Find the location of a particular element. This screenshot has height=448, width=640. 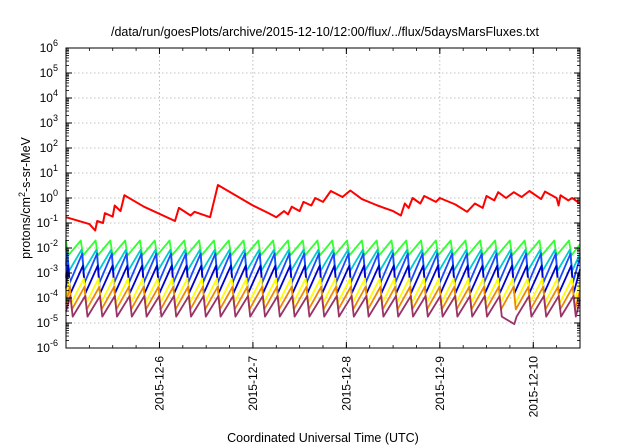

x-axis-label: Coordinated Universal Time (UTC) is located at coordinates (323, 438).